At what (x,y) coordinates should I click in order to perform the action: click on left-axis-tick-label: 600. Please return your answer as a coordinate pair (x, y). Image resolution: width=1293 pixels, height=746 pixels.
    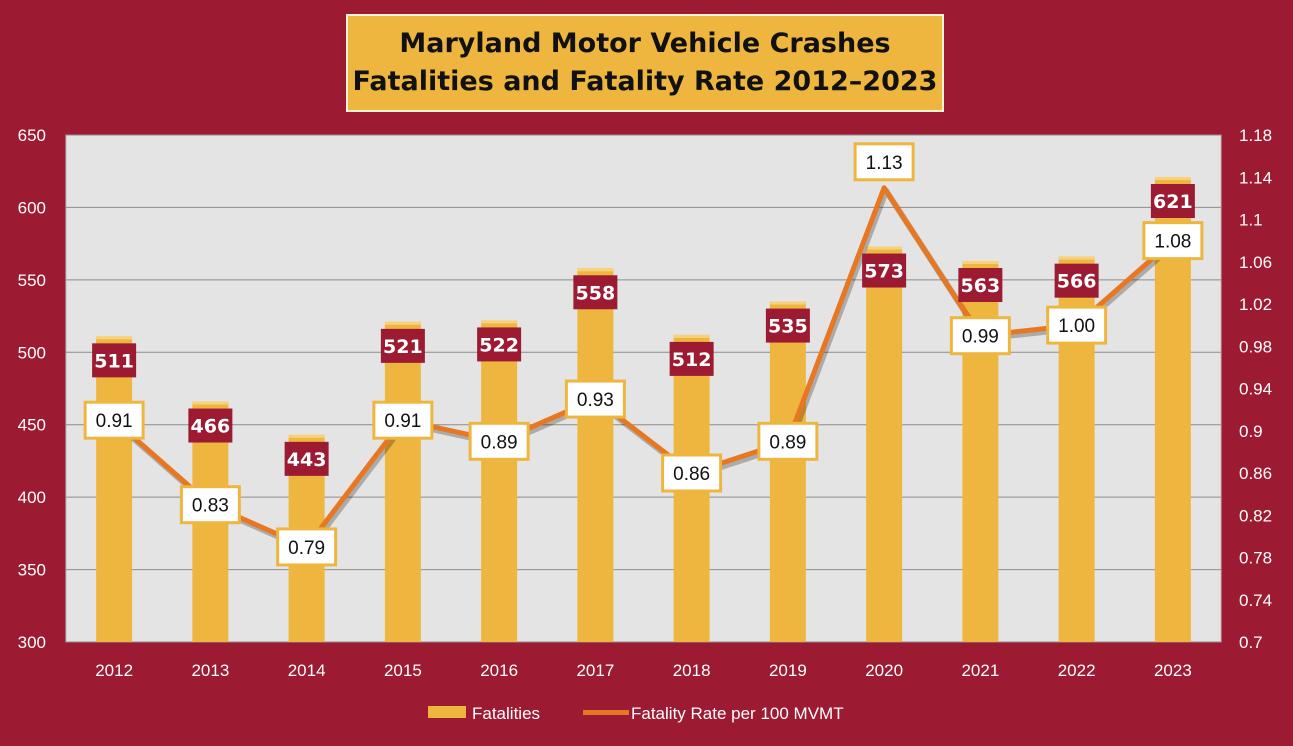
    Looking at the image, I should click on (32, 207).